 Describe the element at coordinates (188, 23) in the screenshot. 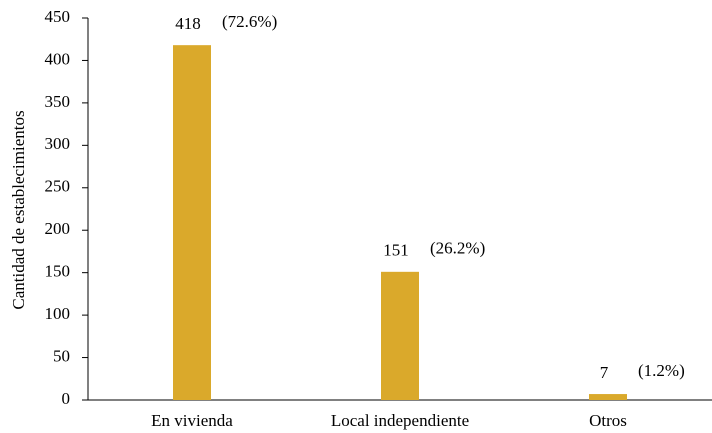

I see `value-label: 418` at that location.